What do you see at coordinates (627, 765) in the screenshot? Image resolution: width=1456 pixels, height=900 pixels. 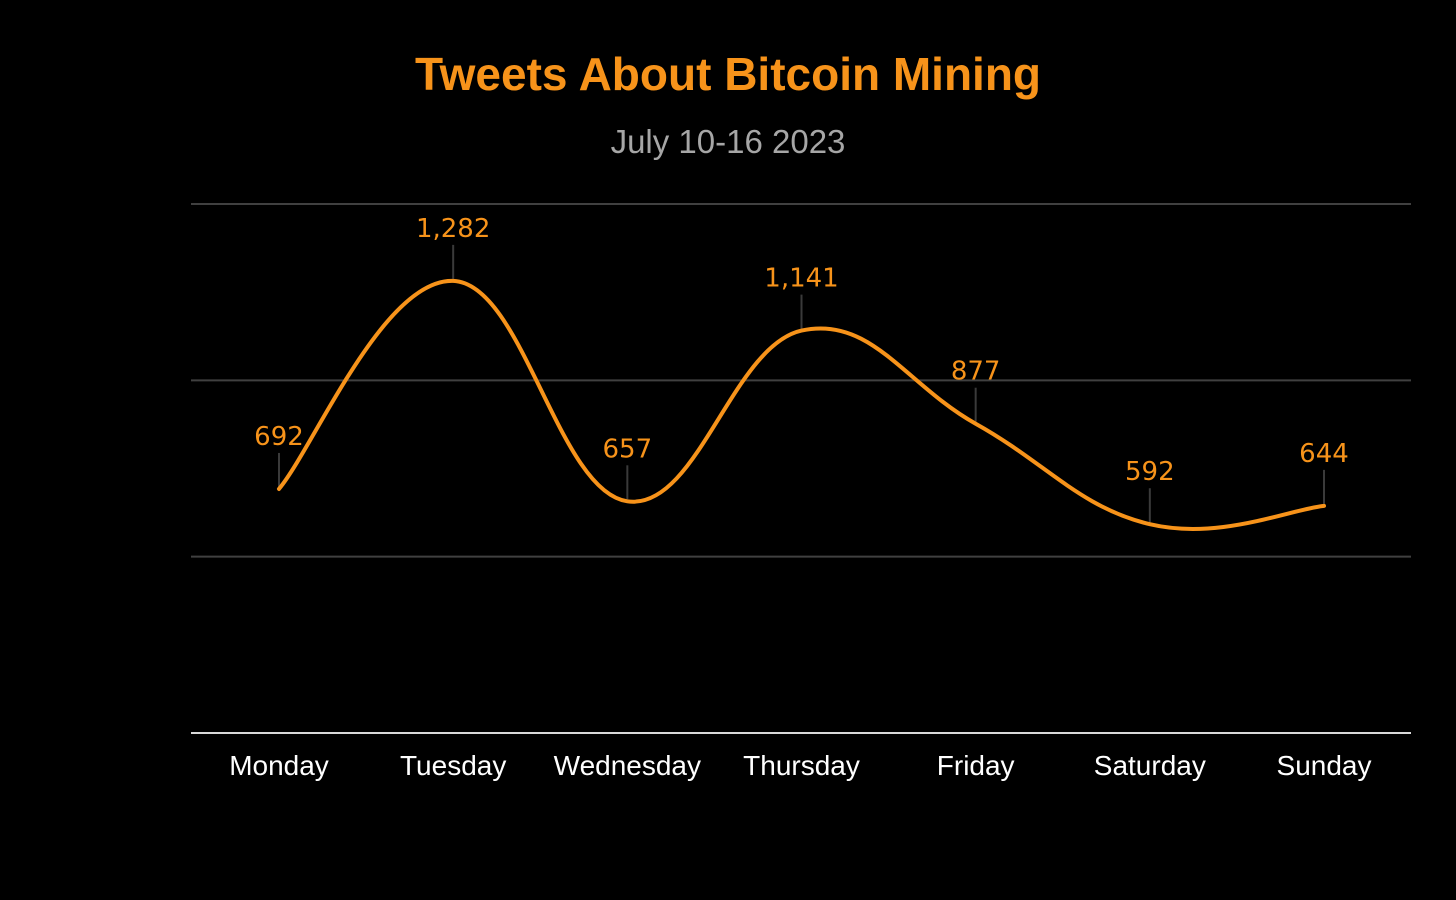 I see `x-tick-label-wednesday: Wednesday` at bounding box center [627, 765].